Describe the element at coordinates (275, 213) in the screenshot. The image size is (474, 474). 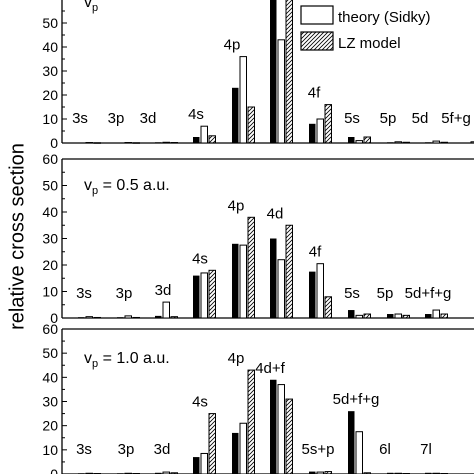
I see `category-label: 4d` at that location.